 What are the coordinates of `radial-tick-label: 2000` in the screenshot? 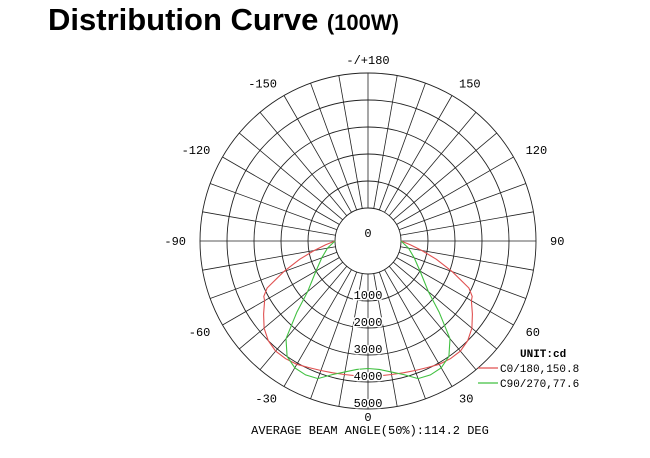 It's located at (368, 323).